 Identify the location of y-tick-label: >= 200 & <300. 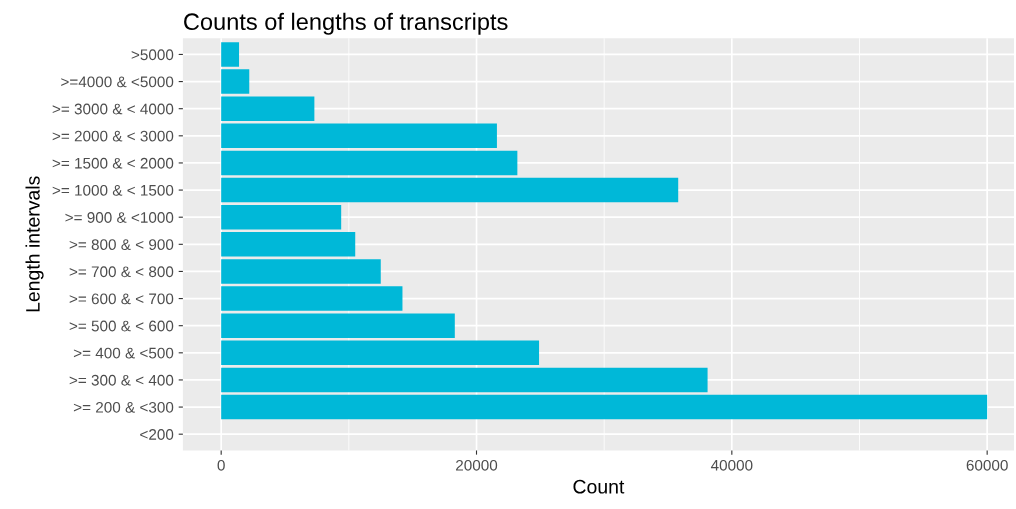
(123, 407).